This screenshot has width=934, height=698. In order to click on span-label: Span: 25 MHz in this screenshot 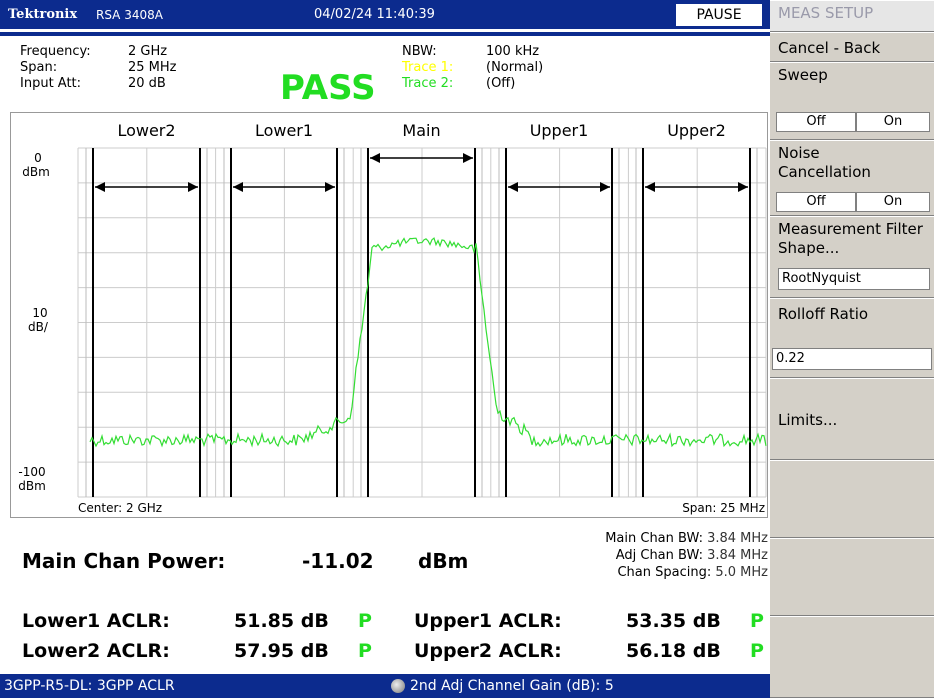, I will do `click(723, 508)`.